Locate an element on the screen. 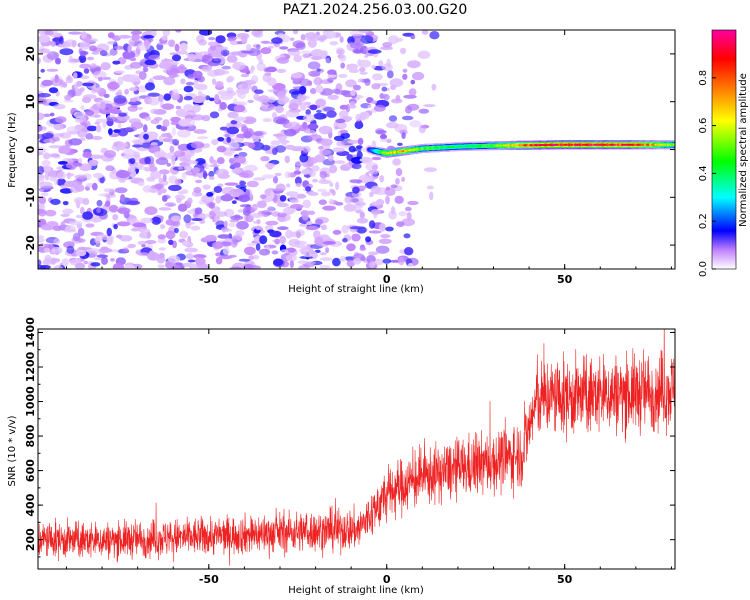  x-tick-label: -50 is located at coordinates (209, 579).